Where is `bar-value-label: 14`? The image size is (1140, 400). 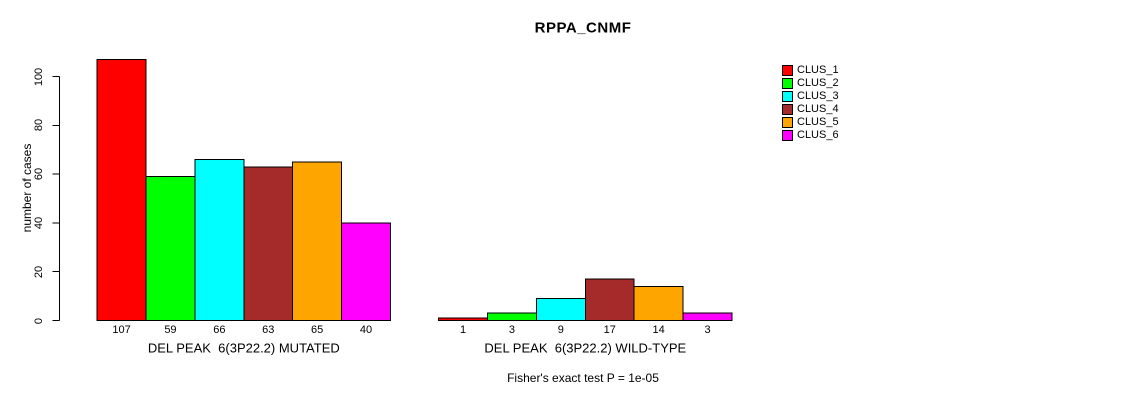 bar-value-label: 14 is located at coordinates (658, 330).